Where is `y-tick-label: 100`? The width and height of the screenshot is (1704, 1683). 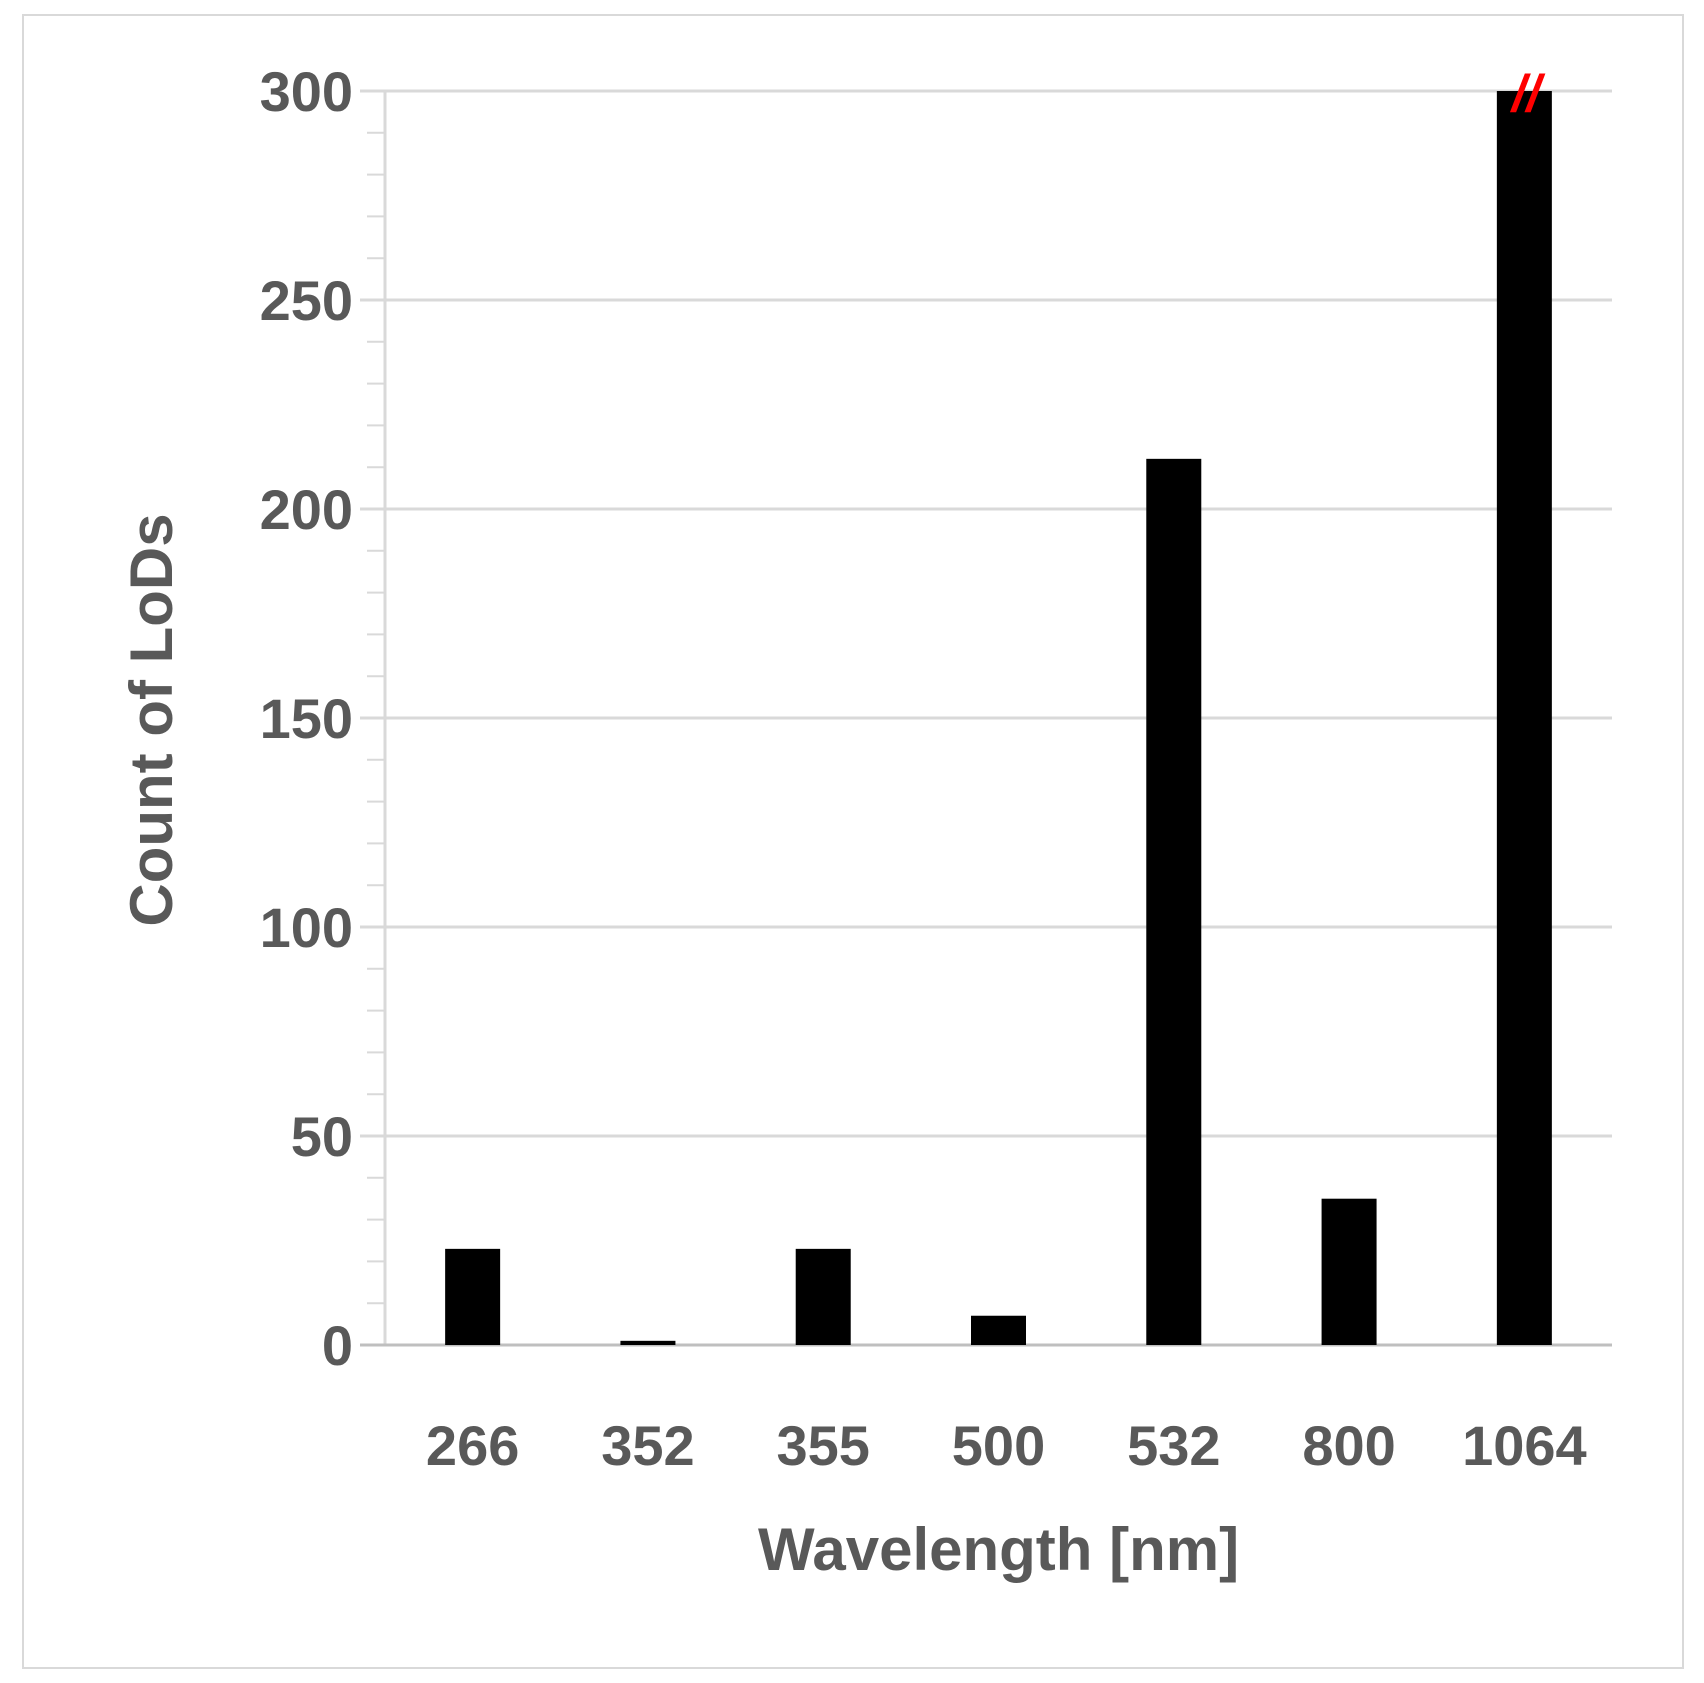
y-tick-label: 100 is located at coordinates (306, 927).